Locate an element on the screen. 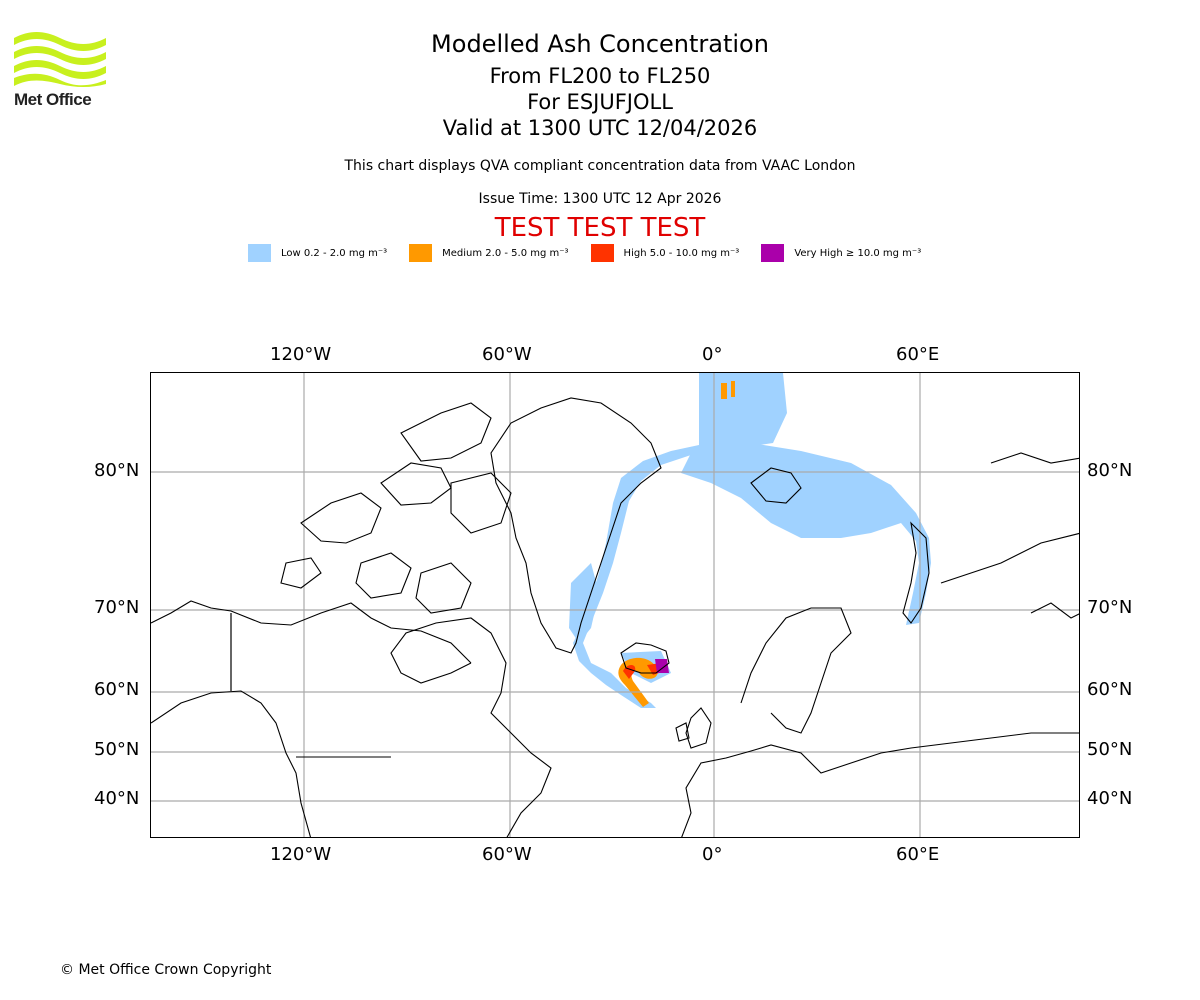 This screenshot has width=1200, height=1000. valid-time: Valid at 1300 UTC 12/04/2026 is located at coordinates (600, 128).